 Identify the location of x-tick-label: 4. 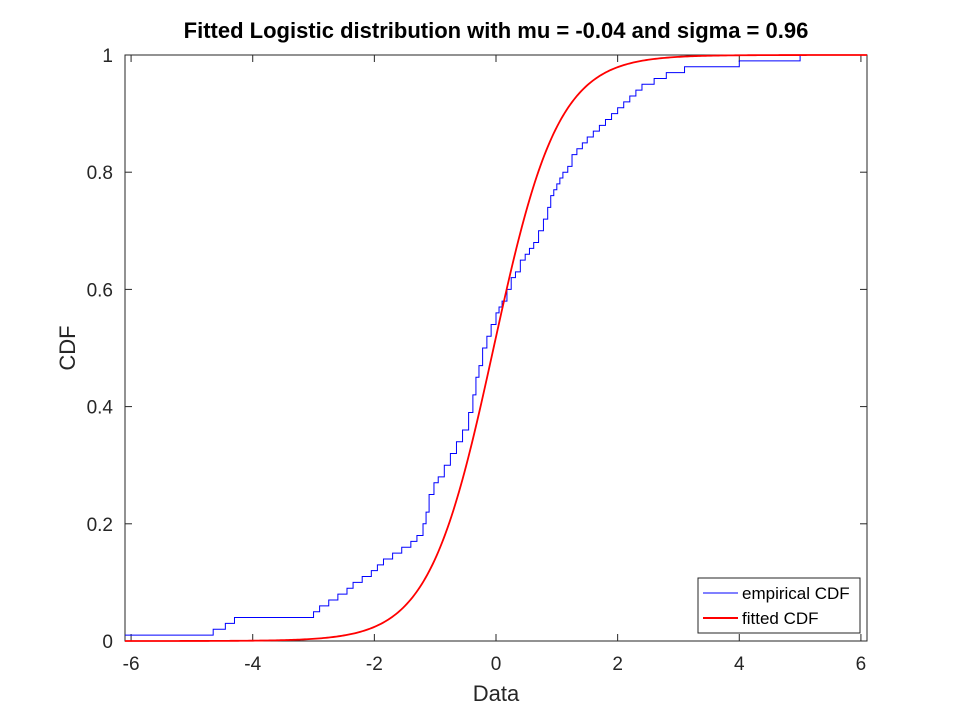
(739, 664).